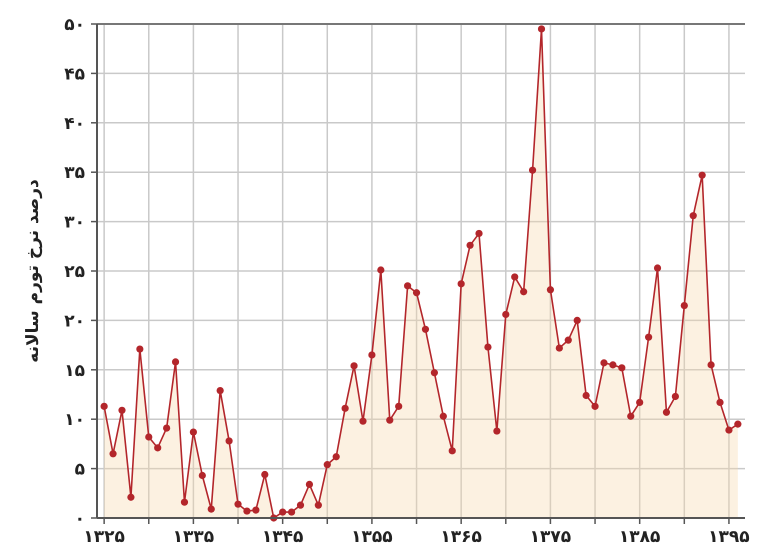  I want to click on x-tick-label: ۱۳۸۵, so click(639, 536).